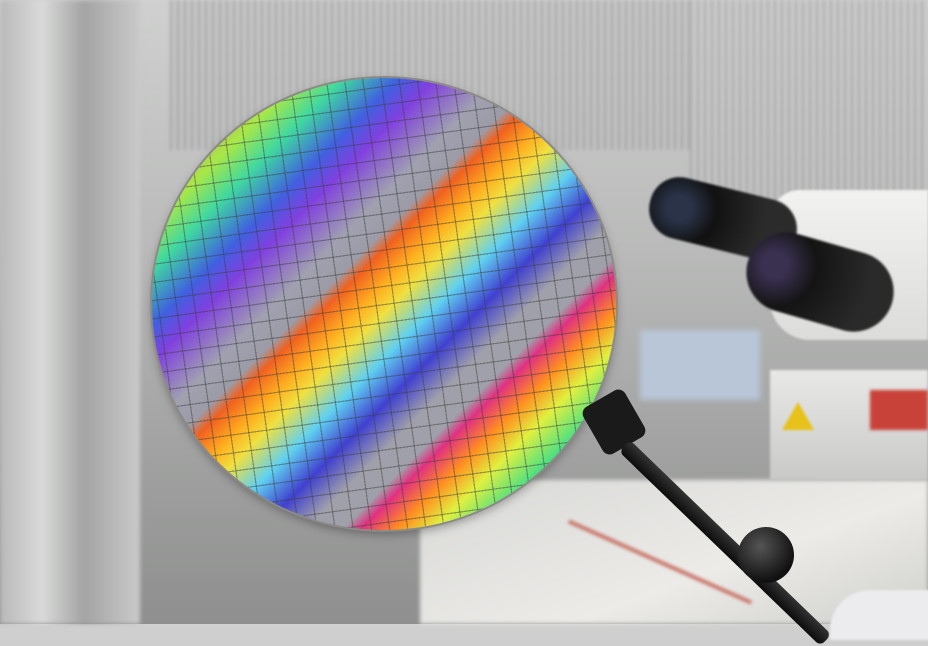 Image resolution: width=928 pixels, height=646 pixels. I want to click on red-panel, so click(899, 410).